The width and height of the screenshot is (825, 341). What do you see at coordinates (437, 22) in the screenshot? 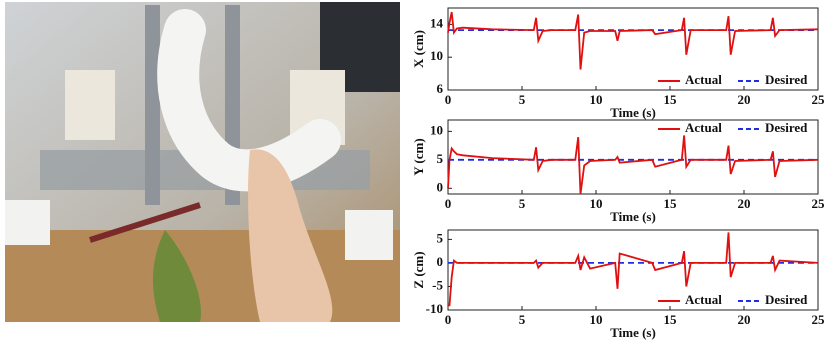
I see `y-tick-label: 14` at bounding box center [437, 22].